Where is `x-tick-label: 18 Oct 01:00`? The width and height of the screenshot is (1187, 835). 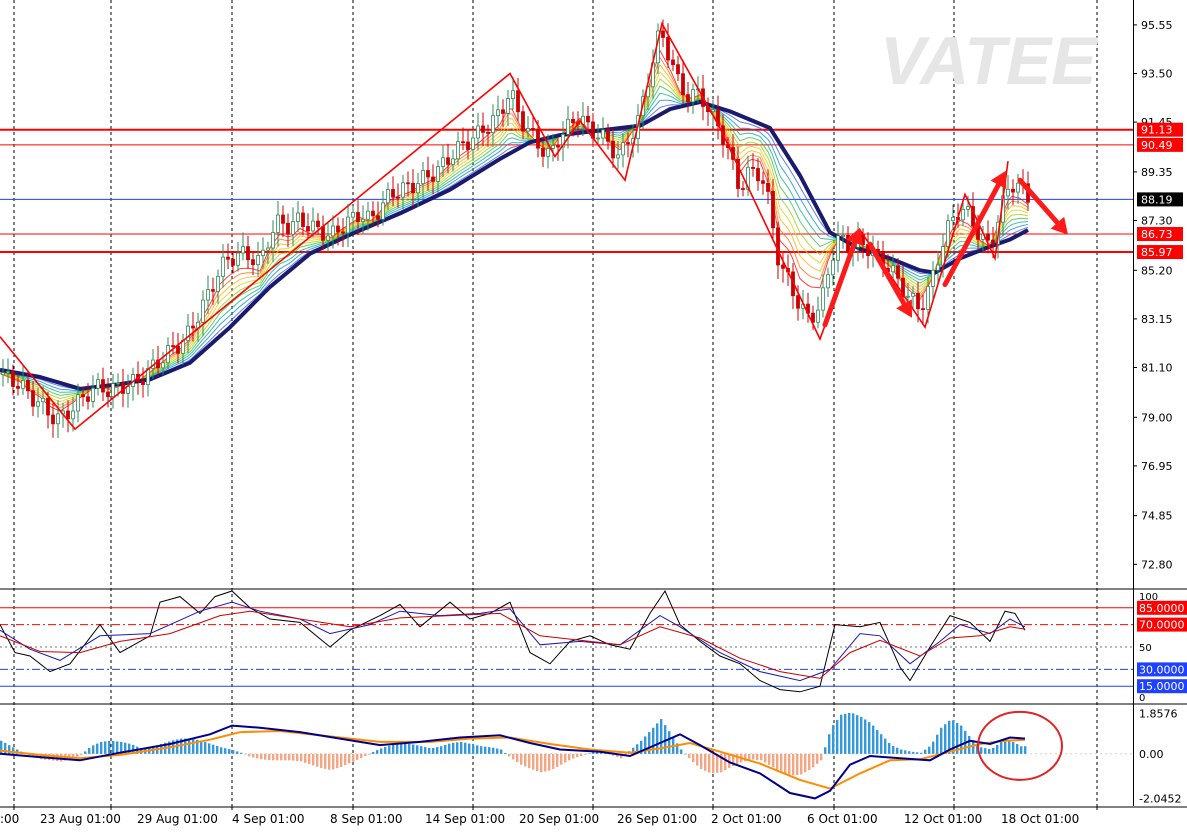
x-tick-label: 18 Oct 01:00 is located at coordinates (1040, 819).